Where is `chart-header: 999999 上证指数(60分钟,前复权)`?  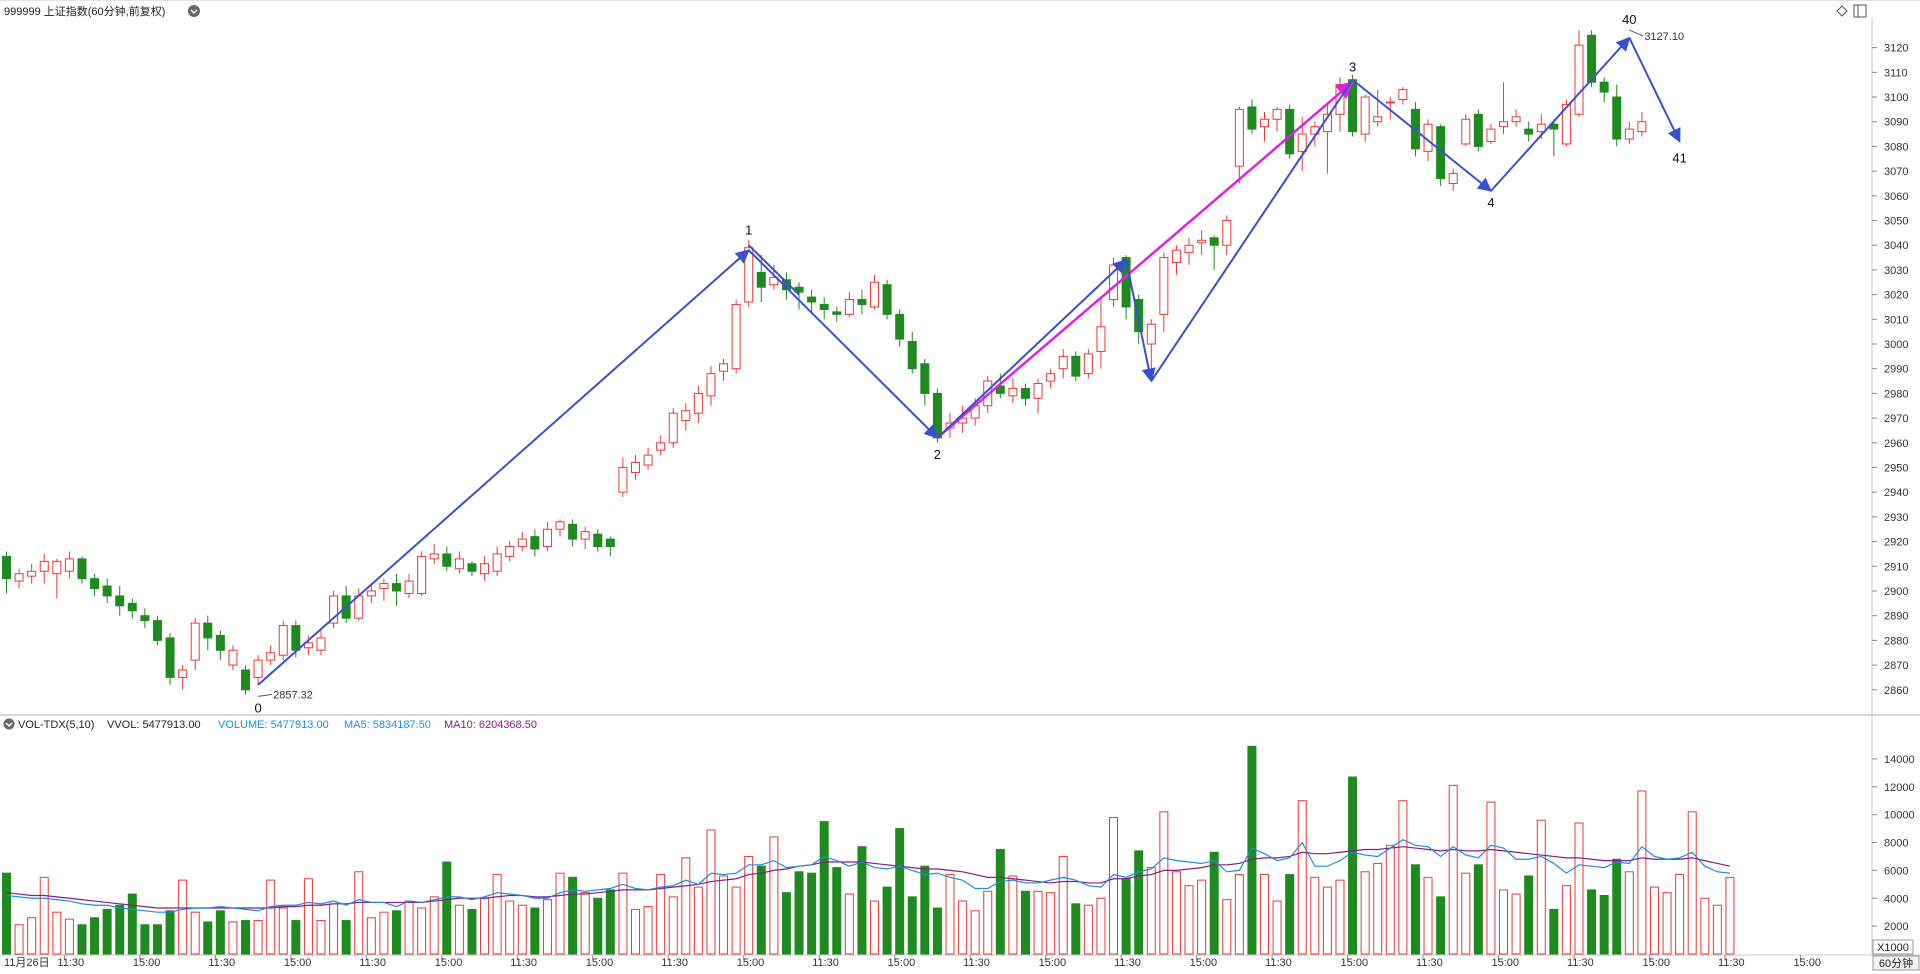
chart-header: 999999 上证指数(60分钟,前复权) is located at coordinates (935, 11).